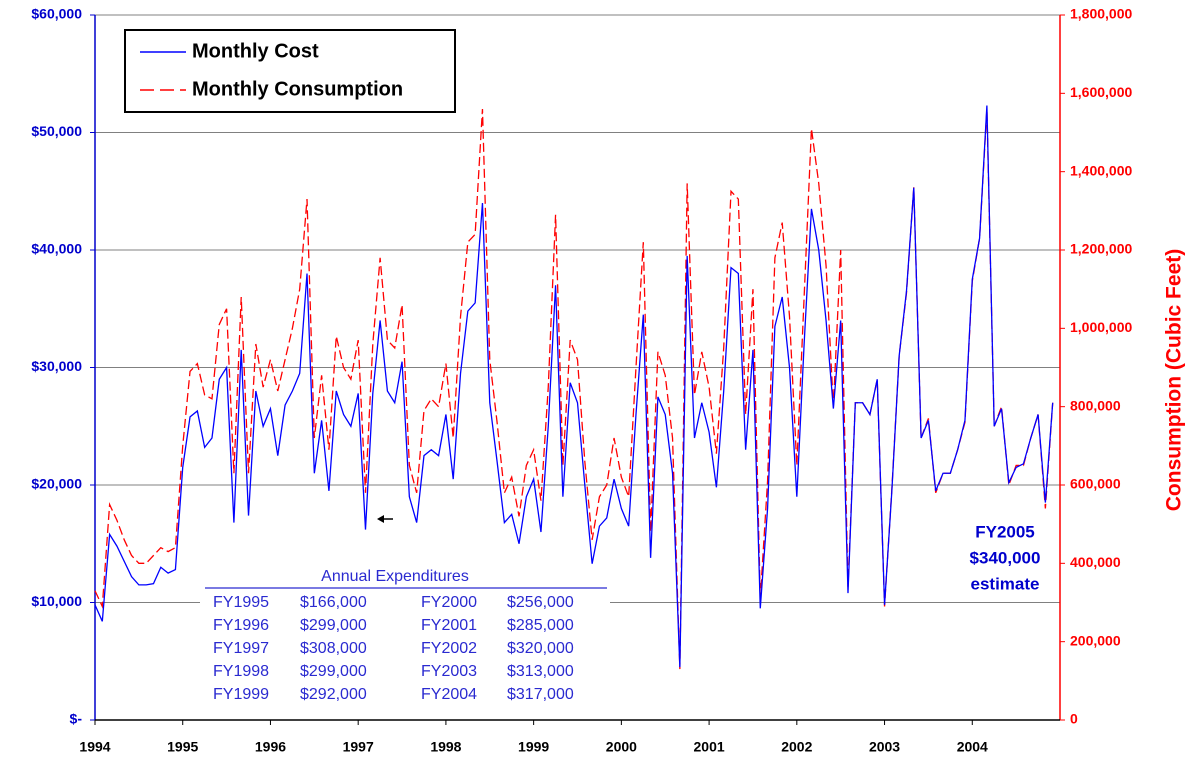 Image resolution: width=1193 pixels, height=765 pixels. What do you see at coordinates (1005, 557) in the screenshot?
I see `annotation: $340,000` at bounding box center [1005, 557].